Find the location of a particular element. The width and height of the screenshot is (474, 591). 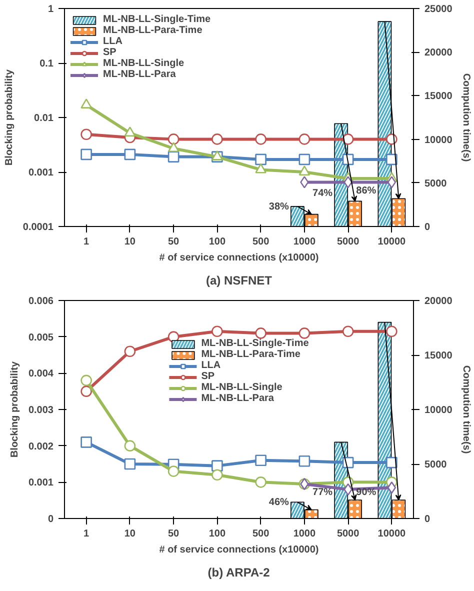

annotation: 90% is located at coordinates (366, 492).